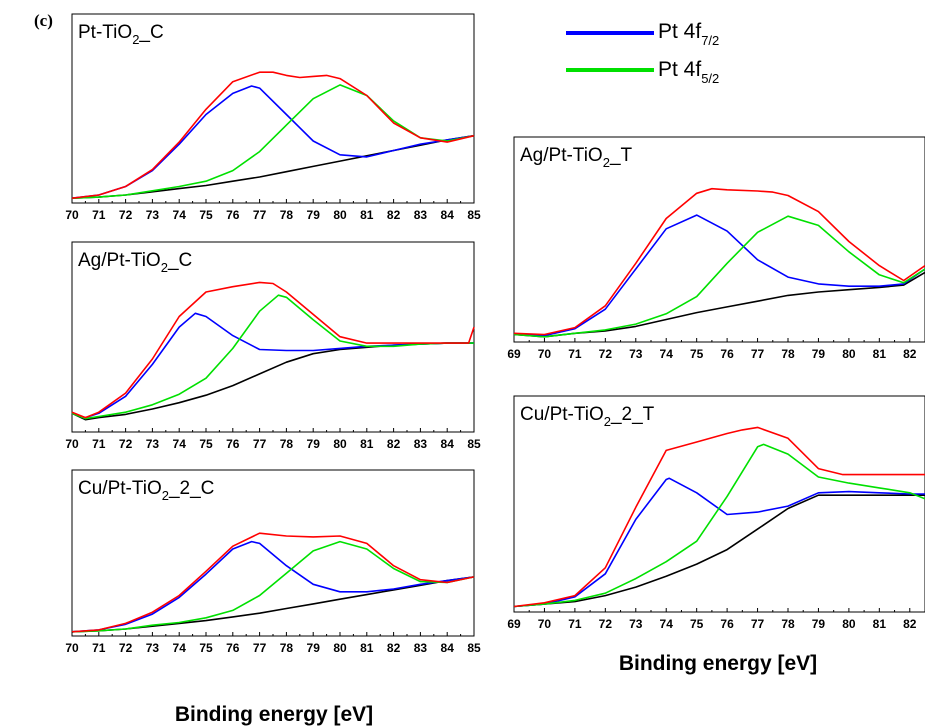  Describe the element at coordinates (587, 416) in the screenshot. I see `panel-title: Cu/Pt-TiO2_2_T` at that location.